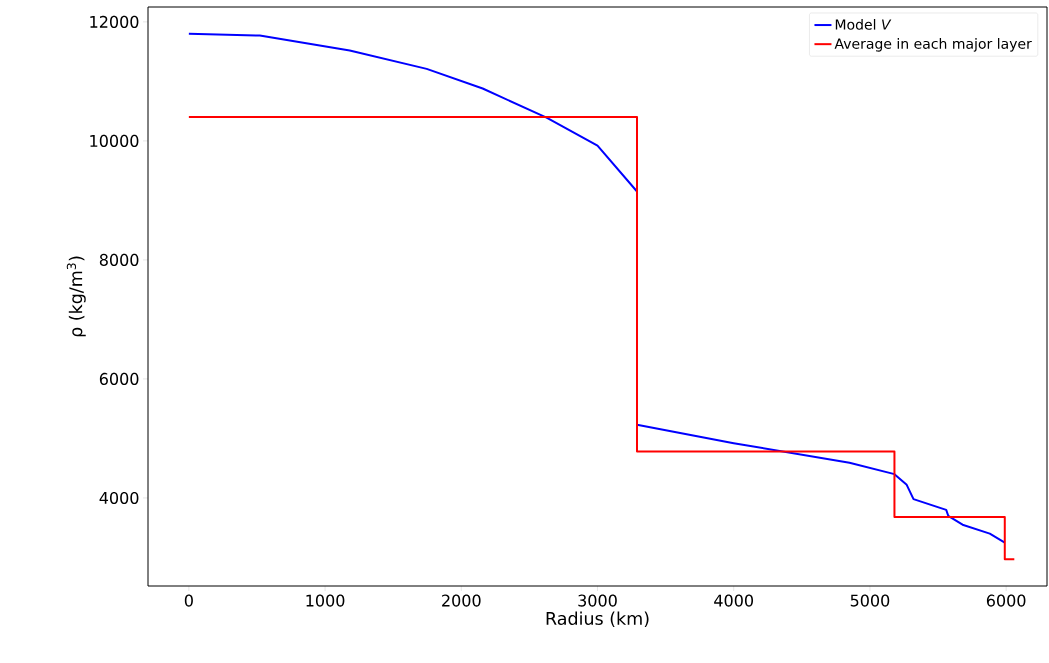 The width and height of the screenshot is (1049, 663). Describe the element at coordinates (119, 259) in the screenshot. I see `y-tick-label: 8000` at that location.